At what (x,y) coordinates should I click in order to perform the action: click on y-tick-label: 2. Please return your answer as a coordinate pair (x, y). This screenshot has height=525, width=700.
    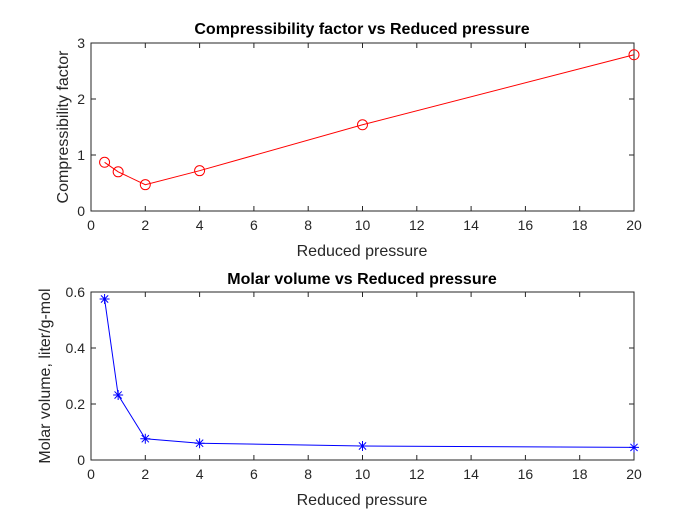
    Looking at the image, I should click on (81, 99).